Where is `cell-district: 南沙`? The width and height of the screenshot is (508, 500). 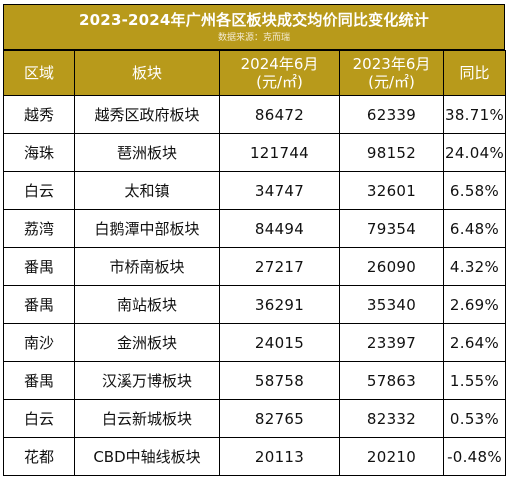 cell-district: 南沙 is located at coordinates (39, 342).